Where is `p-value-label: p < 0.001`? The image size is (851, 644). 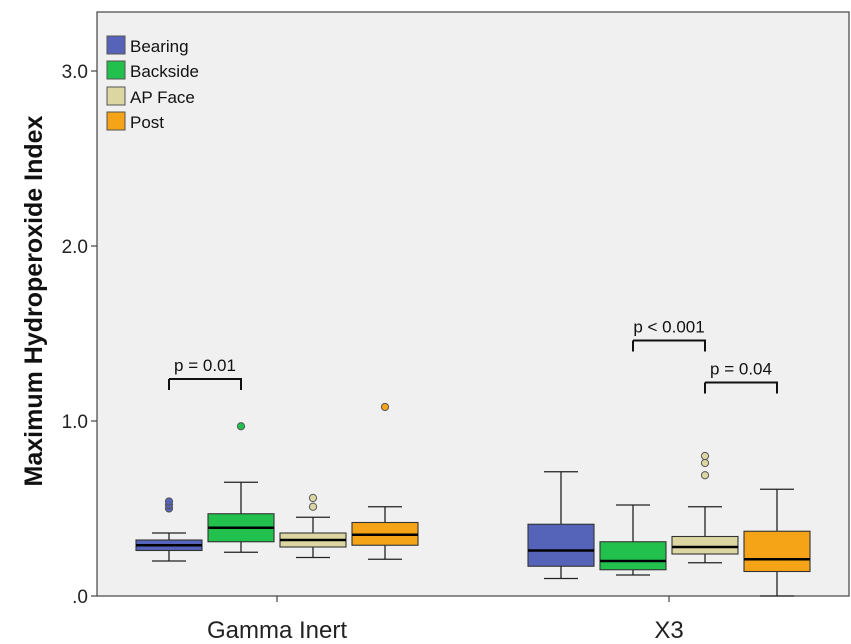 p-value-label: p < 0.001 is located at coordinates (668, 327).